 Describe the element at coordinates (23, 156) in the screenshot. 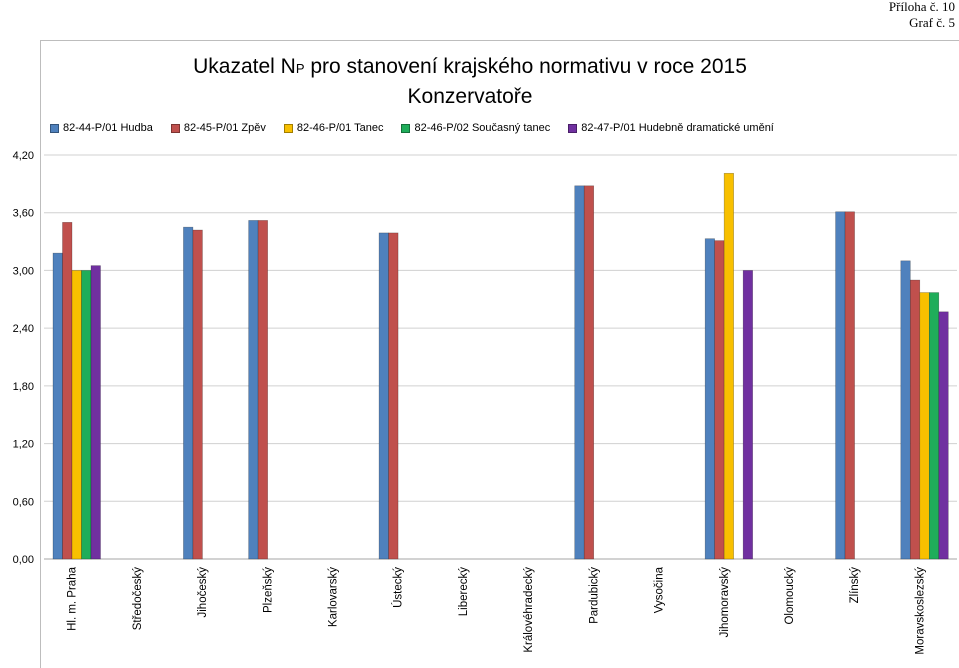

I see `y-tick-label: 4,20` at that location.